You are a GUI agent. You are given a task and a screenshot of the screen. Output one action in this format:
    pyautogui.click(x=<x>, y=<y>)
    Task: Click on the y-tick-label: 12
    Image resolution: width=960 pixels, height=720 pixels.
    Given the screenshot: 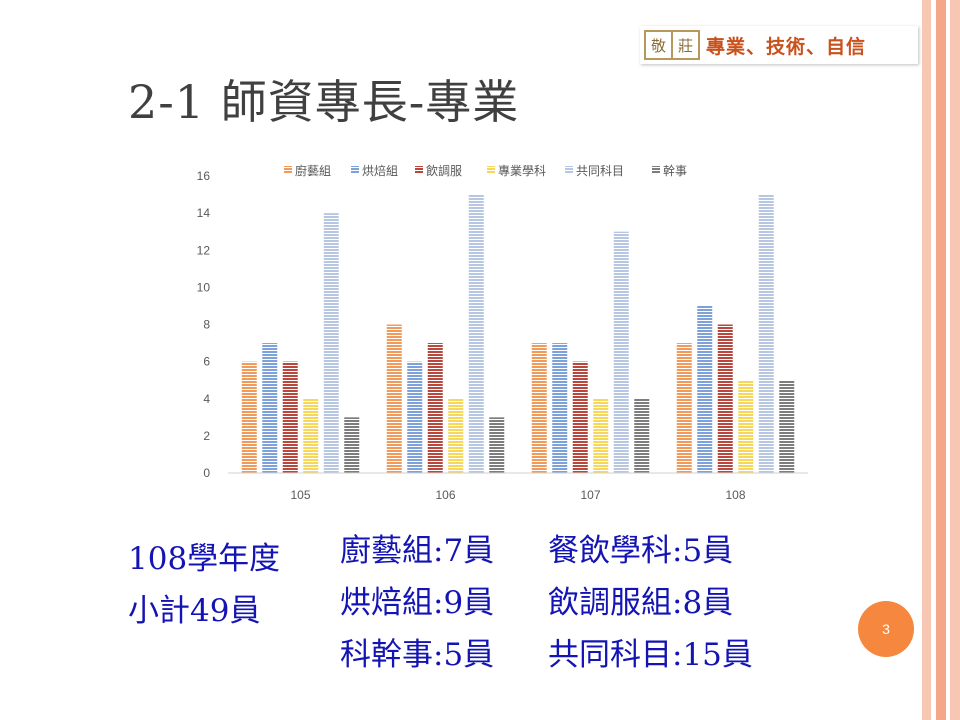 What is the action you would take?
    pyautogui.click(x=204, y=250)
    